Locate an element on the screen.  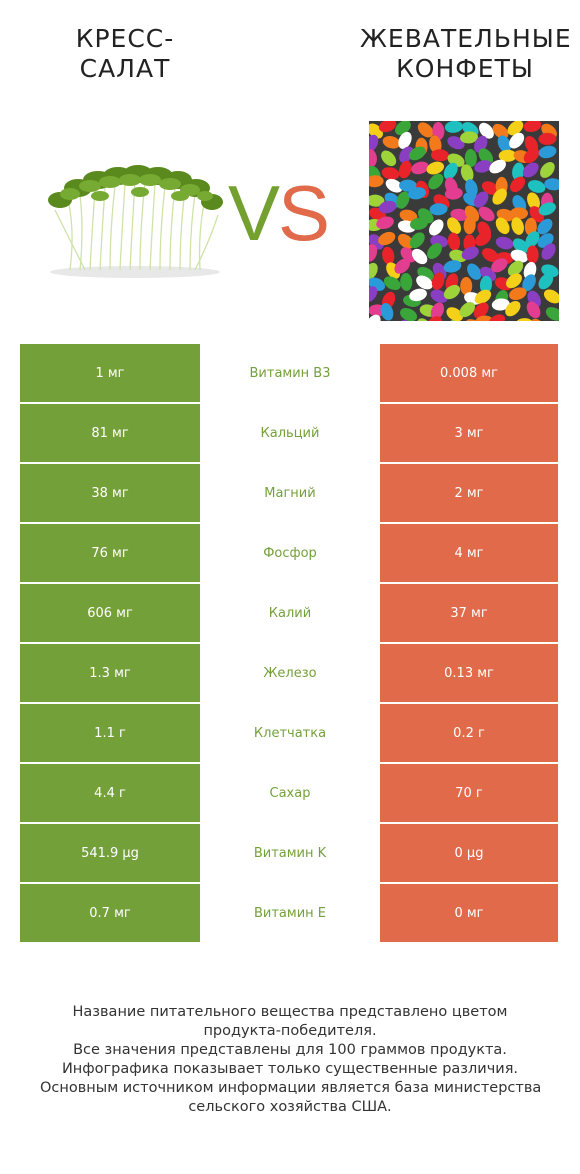
nutrient-name: Кальций is located at coordinates (290, 433).